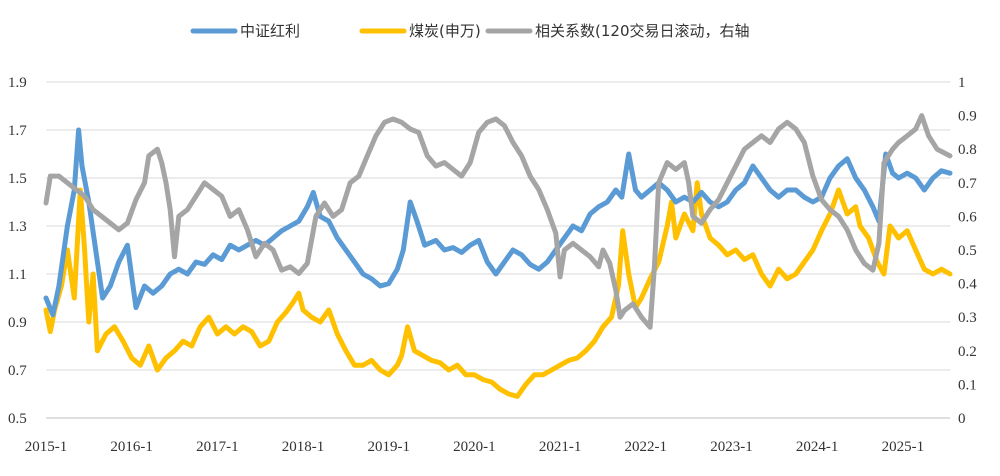  What do you see at coordinates (962, 83) in the screenshot?
I see `right-tick-label: 1` at bounding box center [962, 83].